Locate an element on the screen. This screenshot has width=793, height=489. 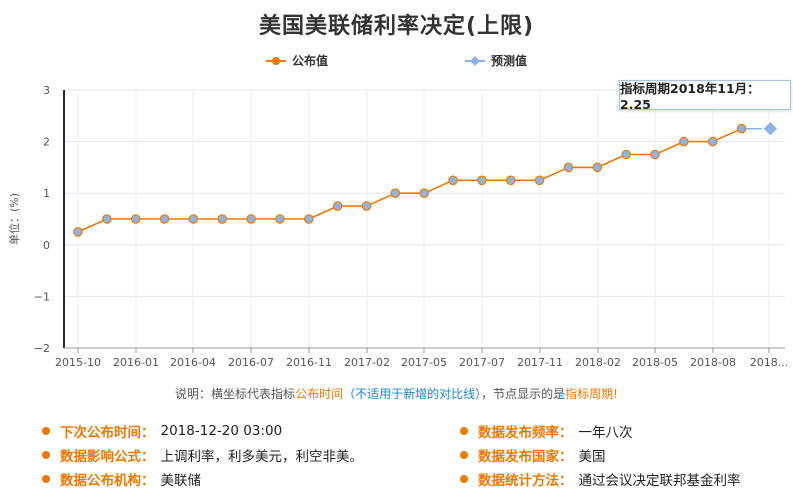
info-method: 数据统计方法： 通过会议决定联邦基金利率 is located at coordinates (600, 479).